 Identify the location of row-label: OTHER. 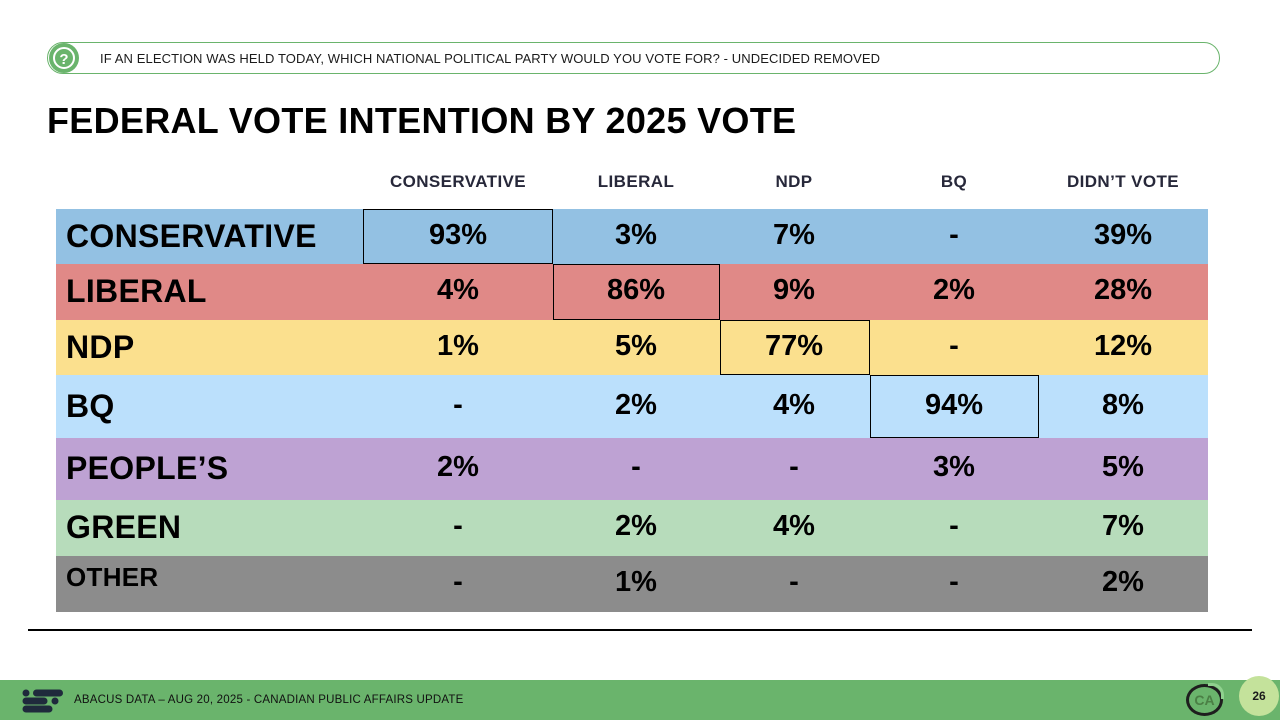
(112, 577).